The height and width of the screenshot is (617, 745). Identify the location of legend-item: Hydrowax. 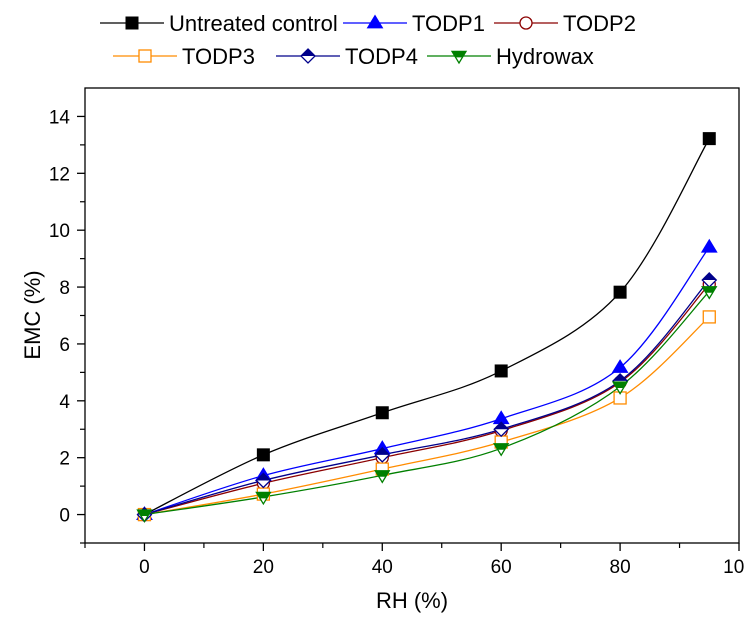
(510, 56).